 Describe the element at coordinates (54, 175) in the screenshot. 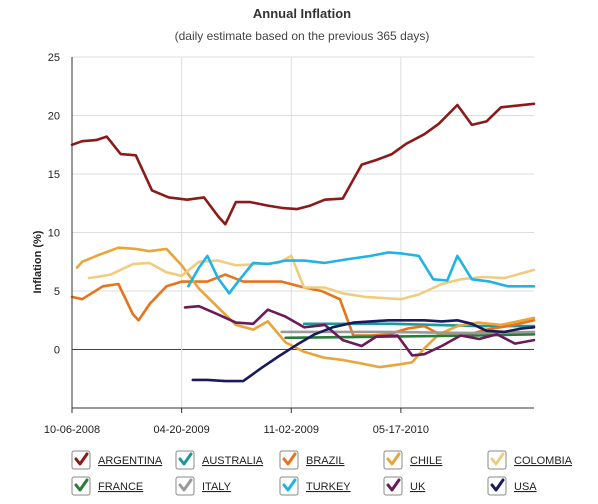

I see `y-tick-label: 15` at that location.